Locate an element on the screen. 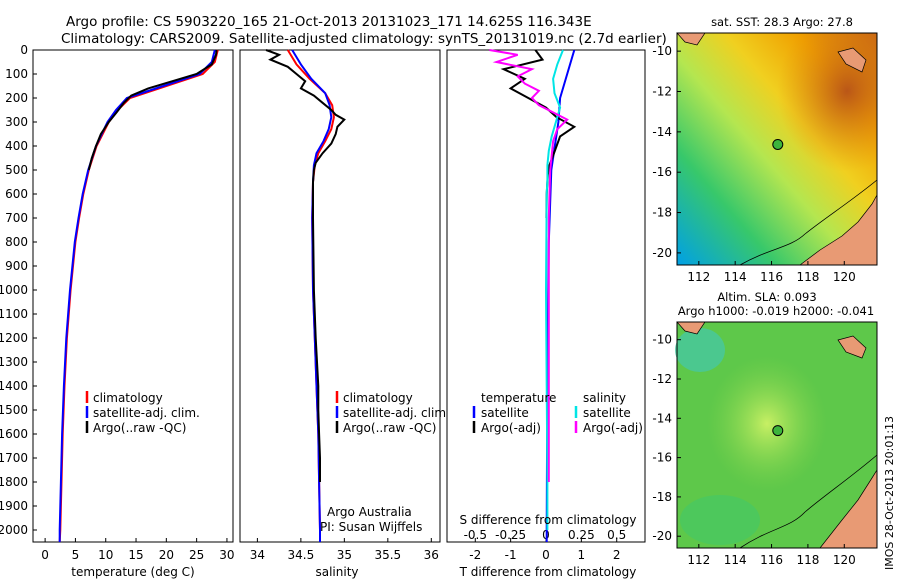  legend-label-satellite: satellite-adj. clim. is located at coordinates (396, 413).